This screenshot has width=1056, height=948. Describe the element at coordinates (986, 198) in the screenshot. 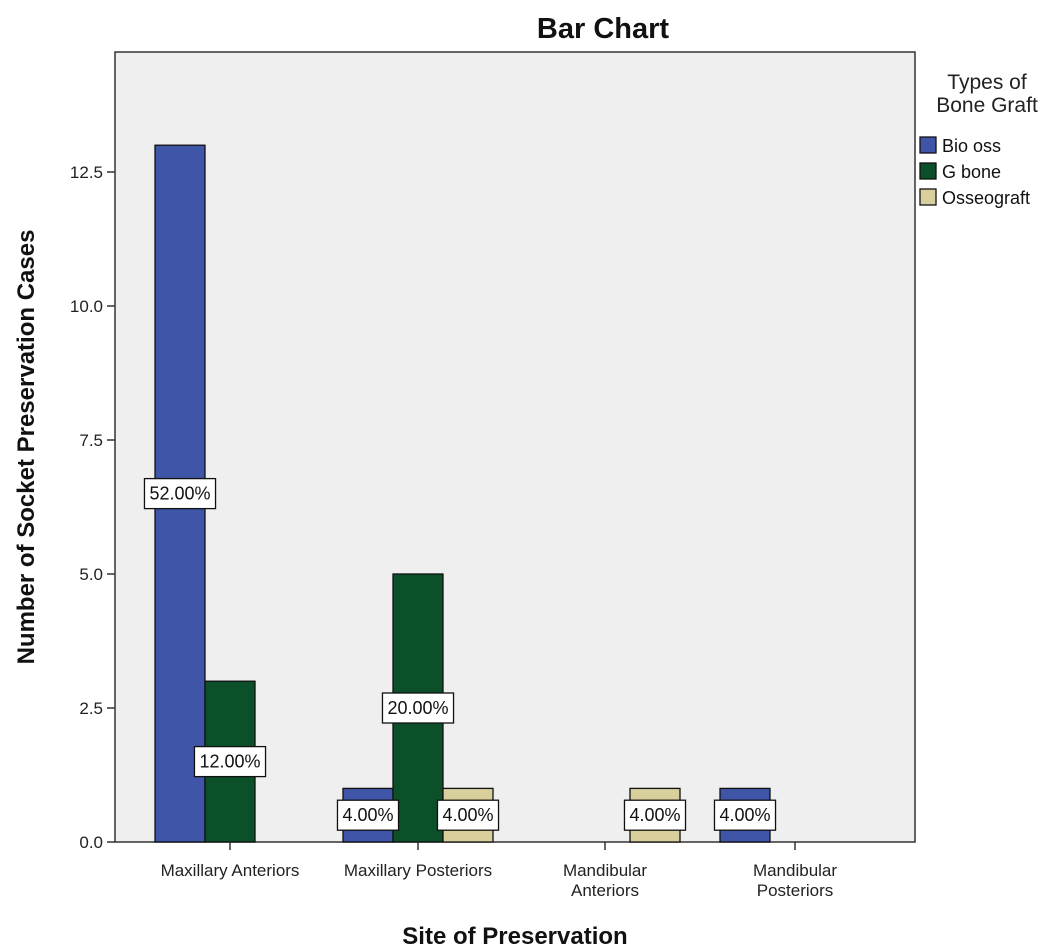

I see `legend-label: Osseograft` at that location.